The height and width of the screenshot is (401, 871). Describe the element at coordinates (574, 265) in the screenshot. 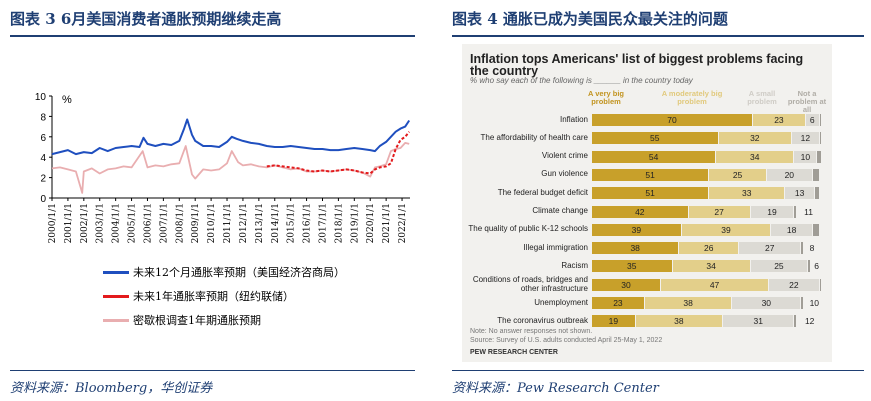

I see `pew-row-label: Racism` at that location.